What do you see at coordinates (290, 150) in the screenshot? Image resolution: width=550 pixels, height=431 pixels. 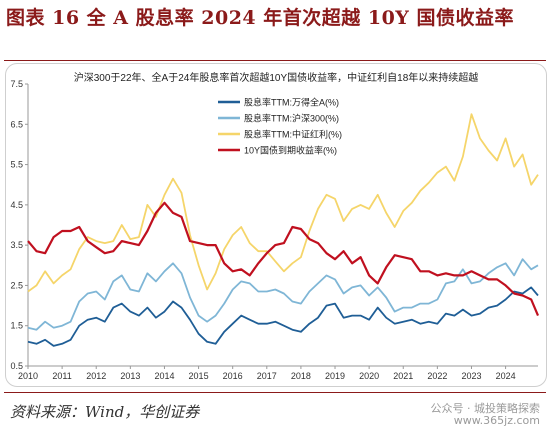 I see `legend-label: 10Y国债到期收益率(%)` at bounding box center [290, 150].